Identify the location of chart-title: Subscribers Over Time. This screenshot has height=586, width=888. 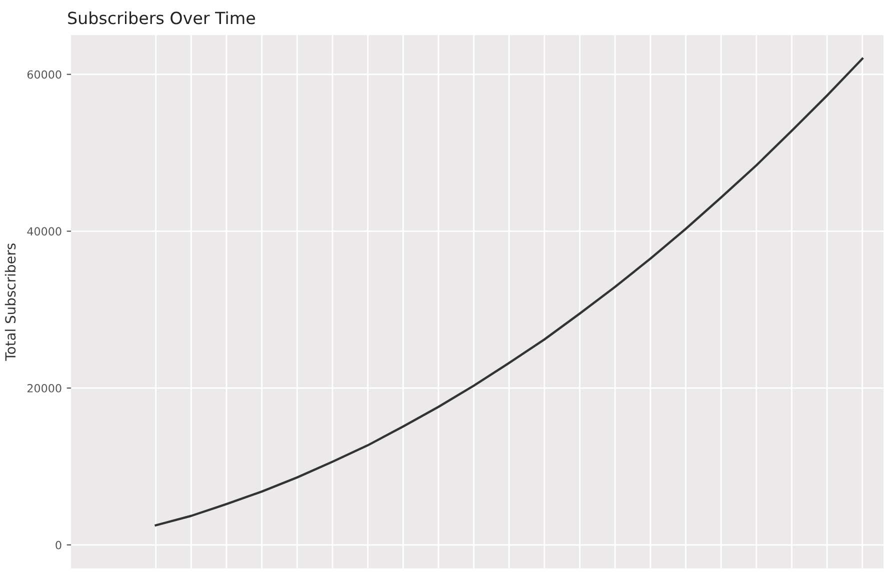
(161, 17).